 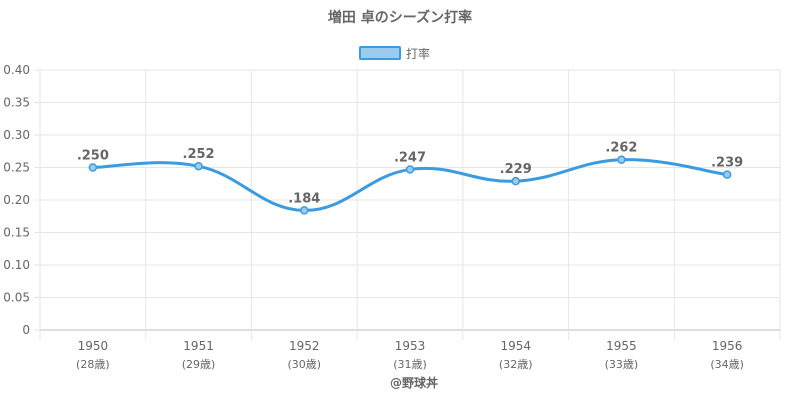 I want to click on x-tick-label: 1955, so click(x=621, y=346).